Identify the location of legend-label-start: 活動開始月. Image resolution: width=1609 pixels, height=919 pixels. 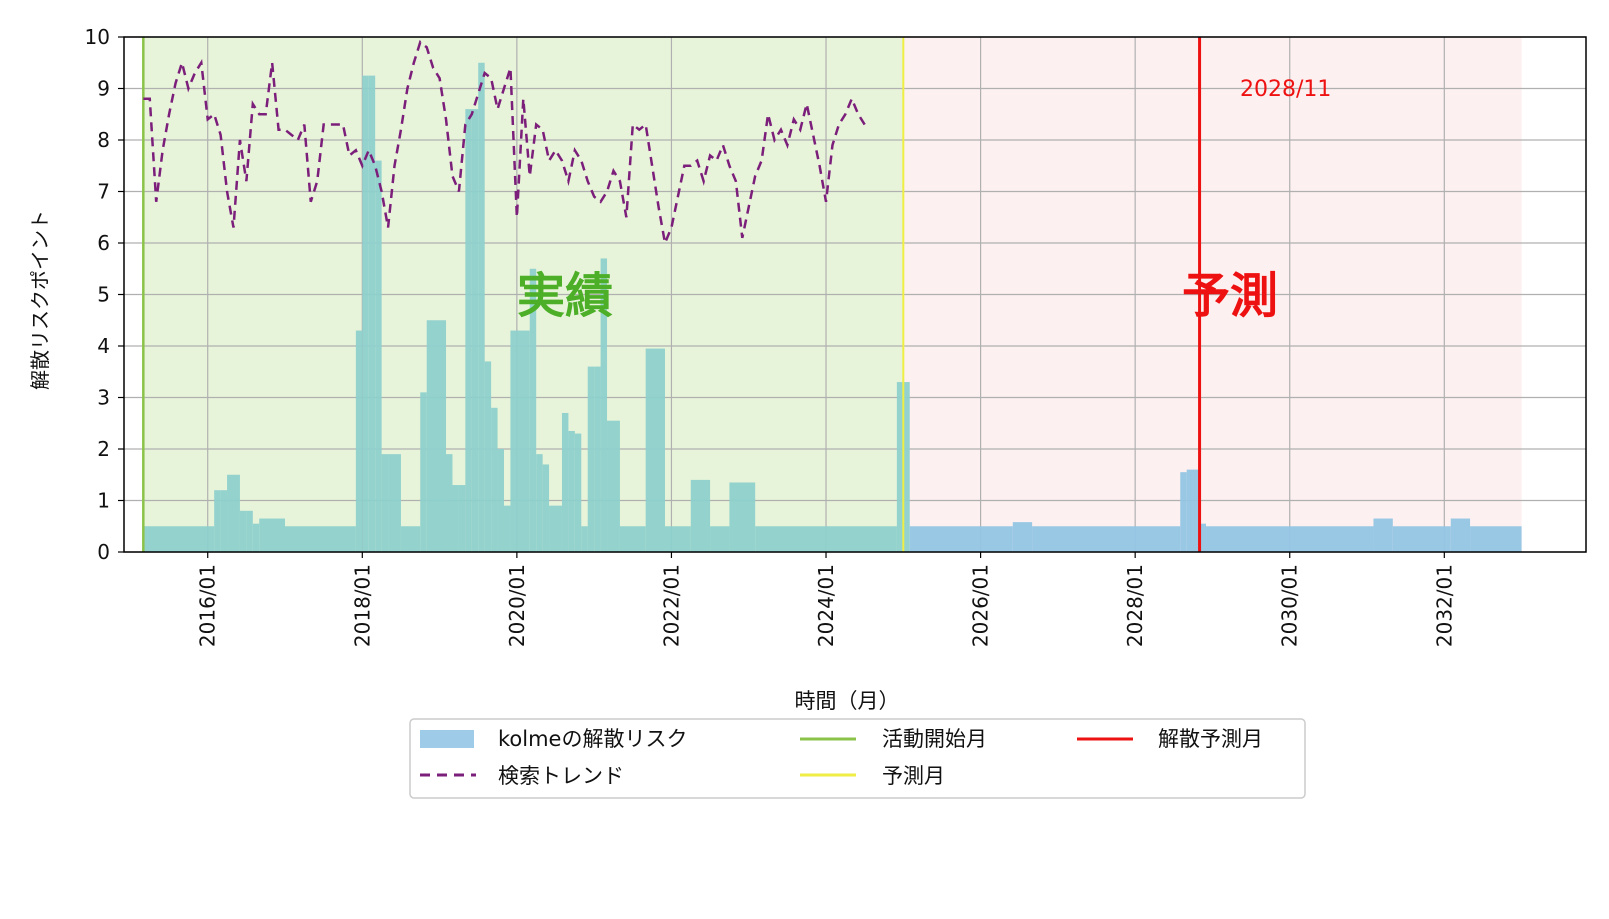
(934, 739).